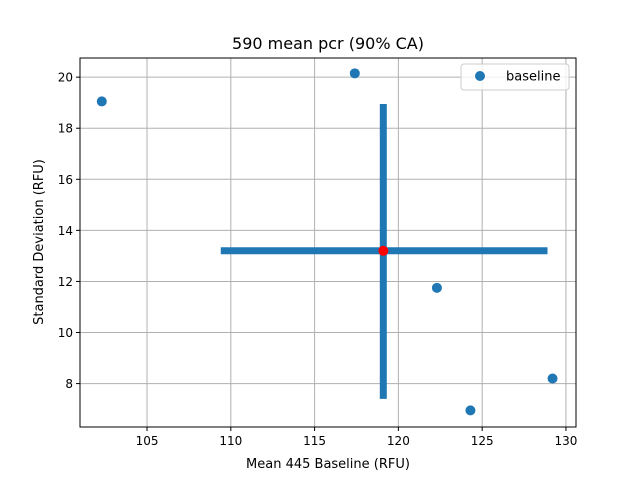  Describe the element at coordinates (533, 77) in the screenshot. I see `legend-label: baseline` at that location.